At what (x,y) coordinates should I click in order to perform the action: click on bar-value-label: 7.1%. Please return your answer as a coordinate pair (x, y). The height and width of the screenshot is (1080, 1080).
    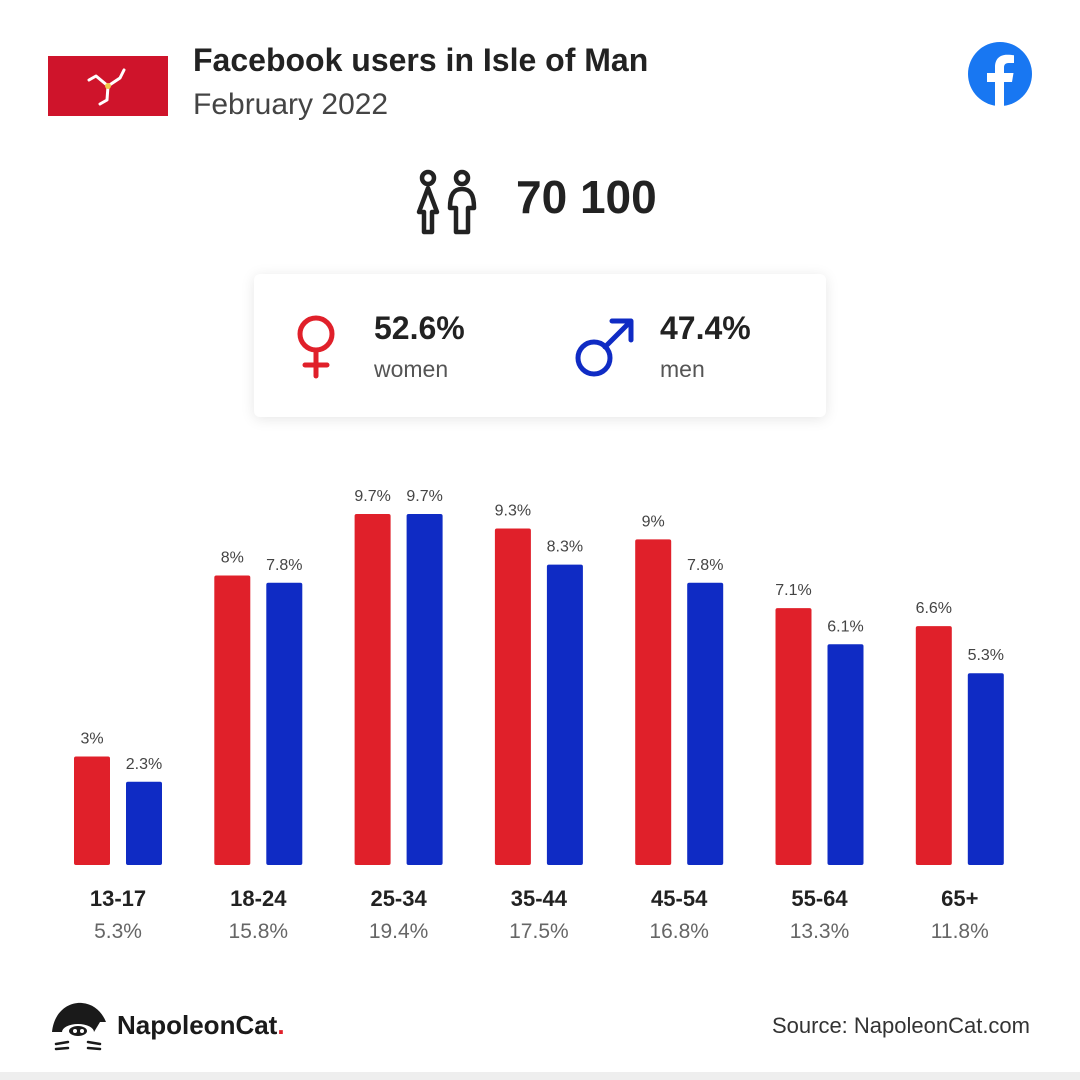
    Looking at the image, I should click on (793, 590).